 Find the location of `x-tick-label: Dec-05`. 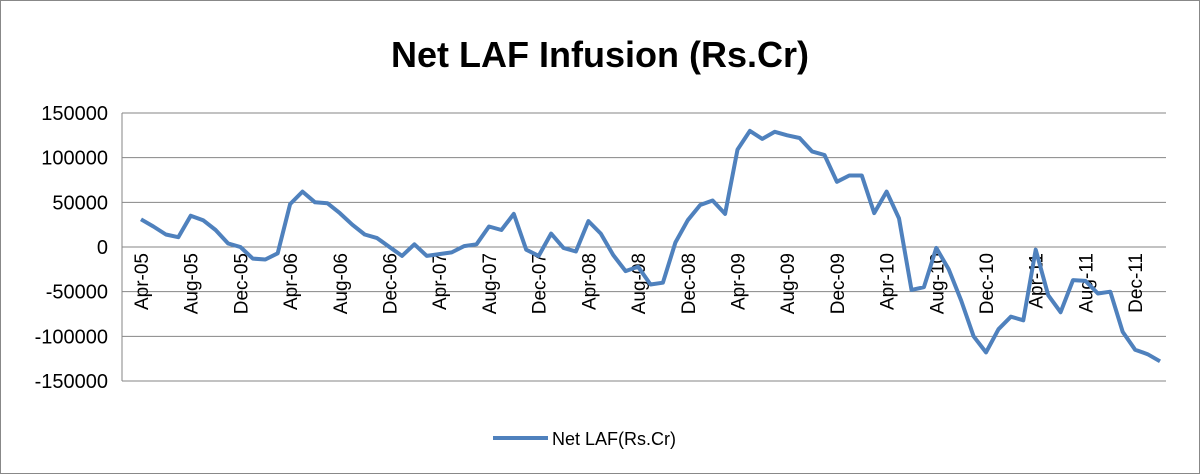

x-tick-label: Dec-05 is located at coordinates (241, 283).